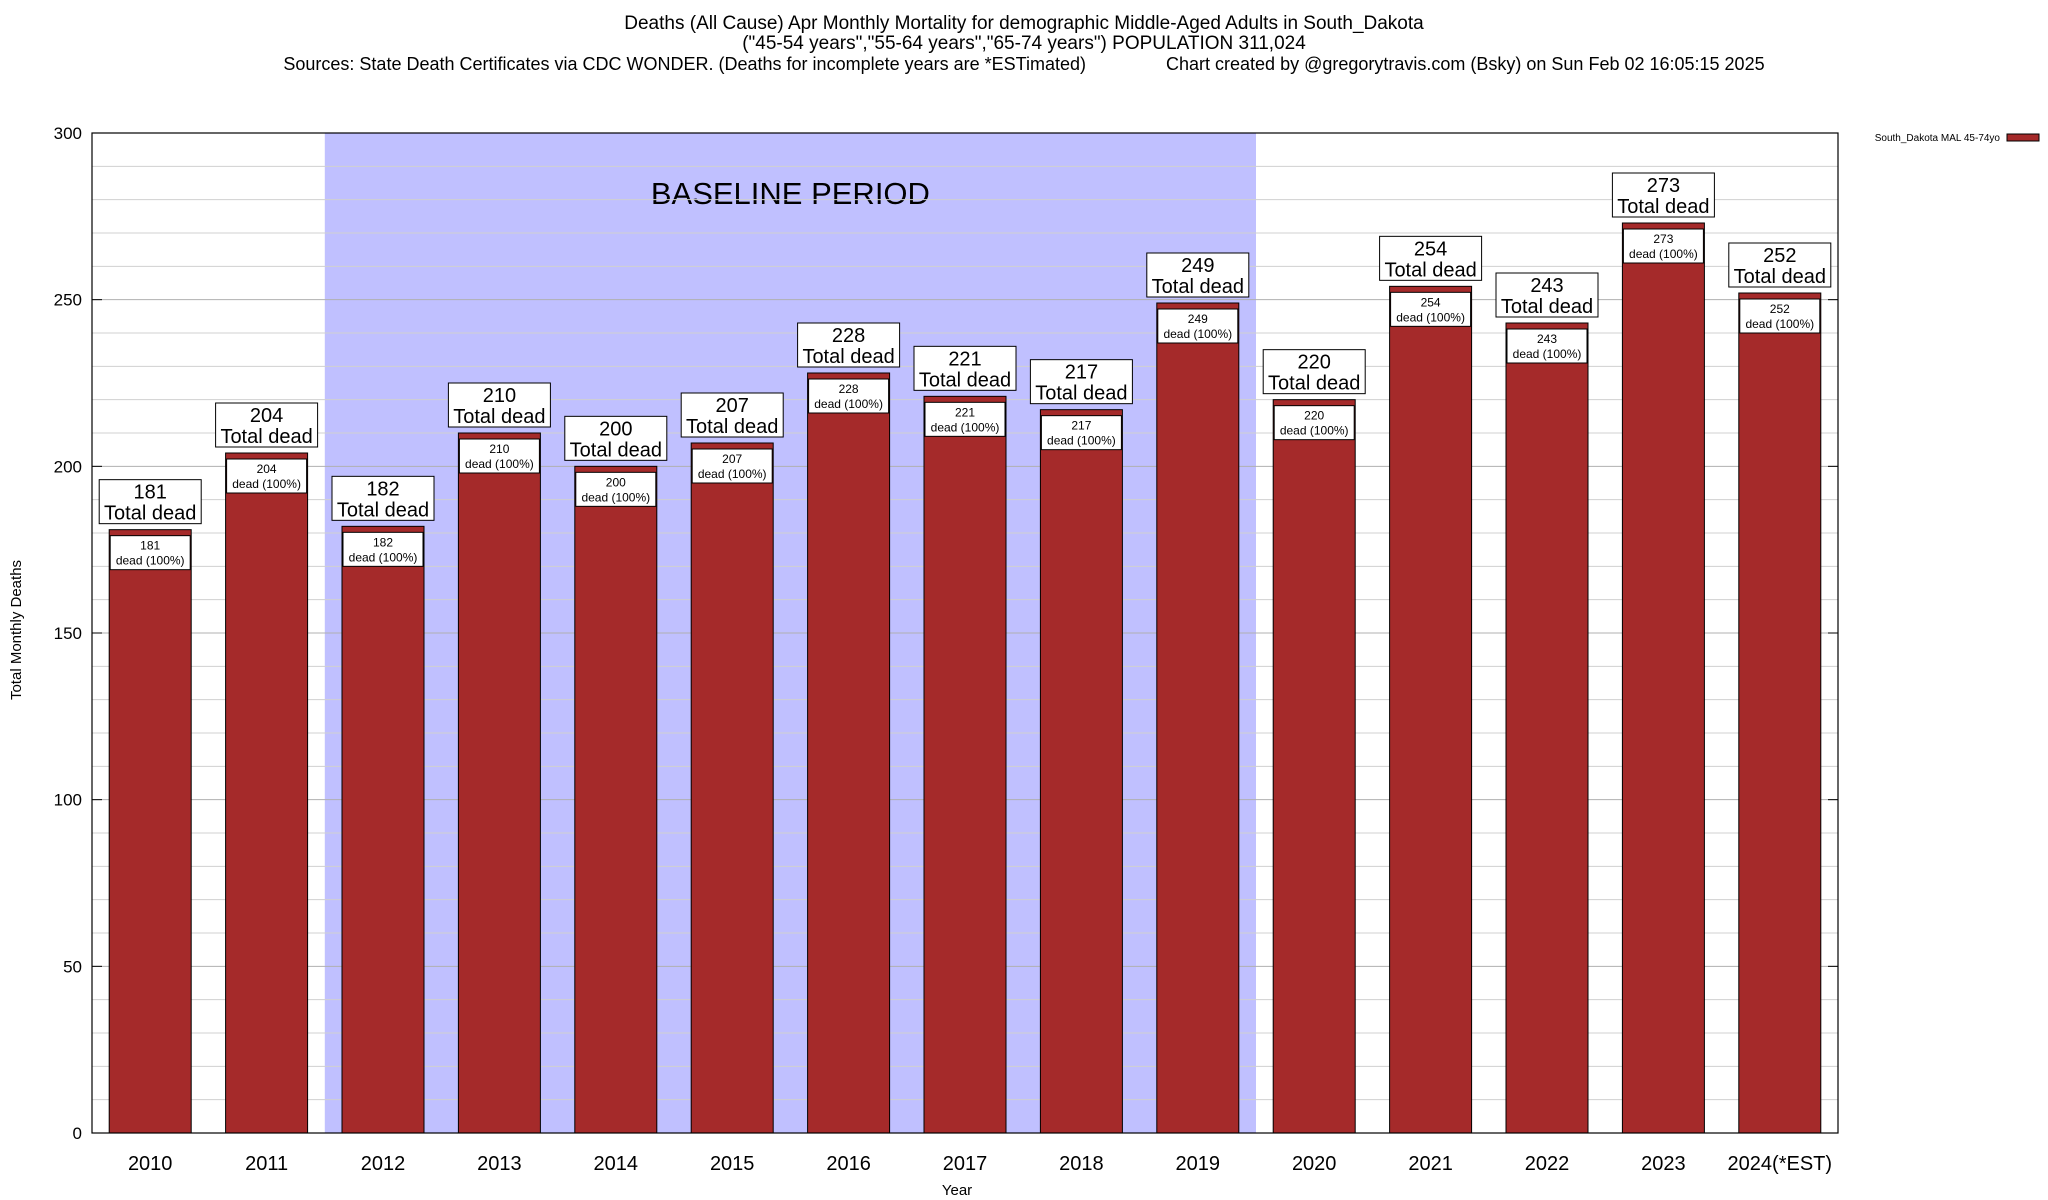  I want to click on y-tick-label: 0, so click(77, 1133).